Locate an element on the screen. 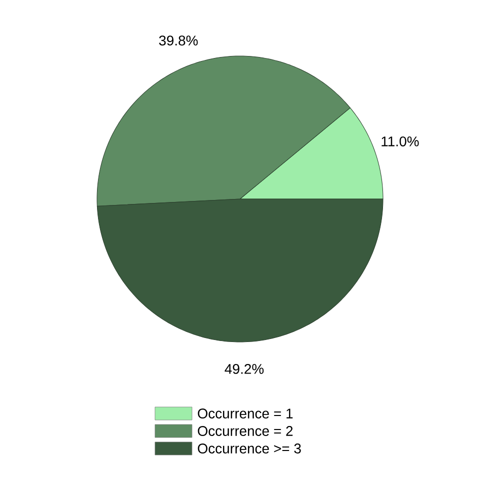 The image size is (480, 480). legend-label: Occurrence >= 3 is located at coordinates (249, 449).